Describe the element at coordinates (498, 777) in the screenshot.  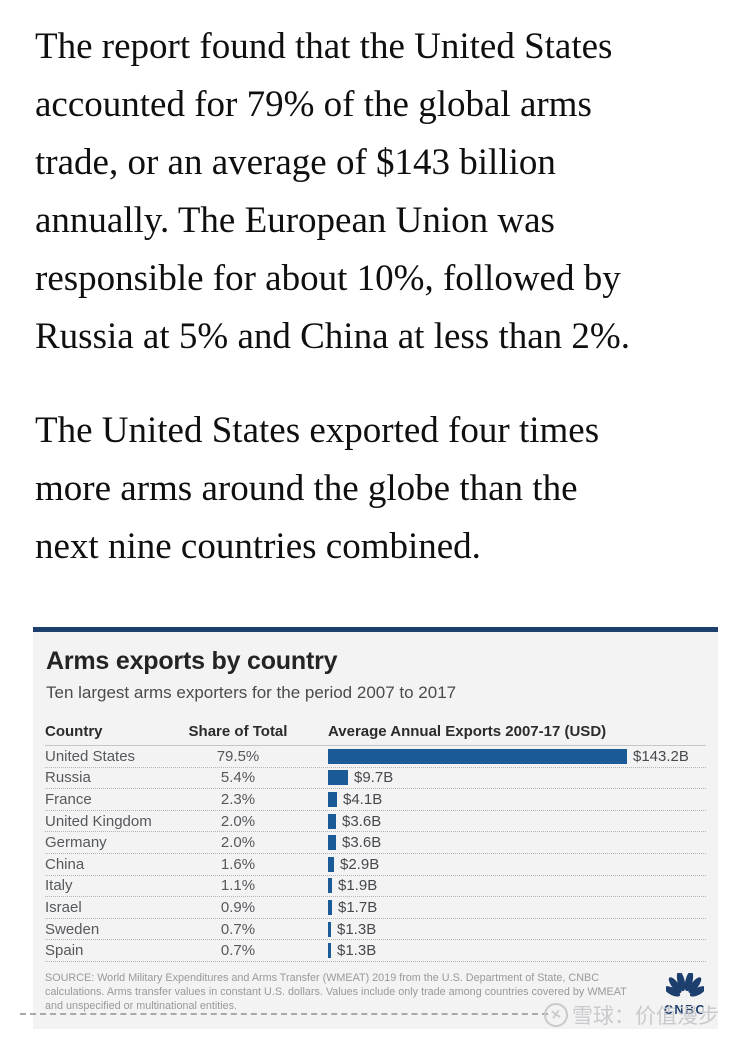
I see `bar-cell: $9.7B` at that location.